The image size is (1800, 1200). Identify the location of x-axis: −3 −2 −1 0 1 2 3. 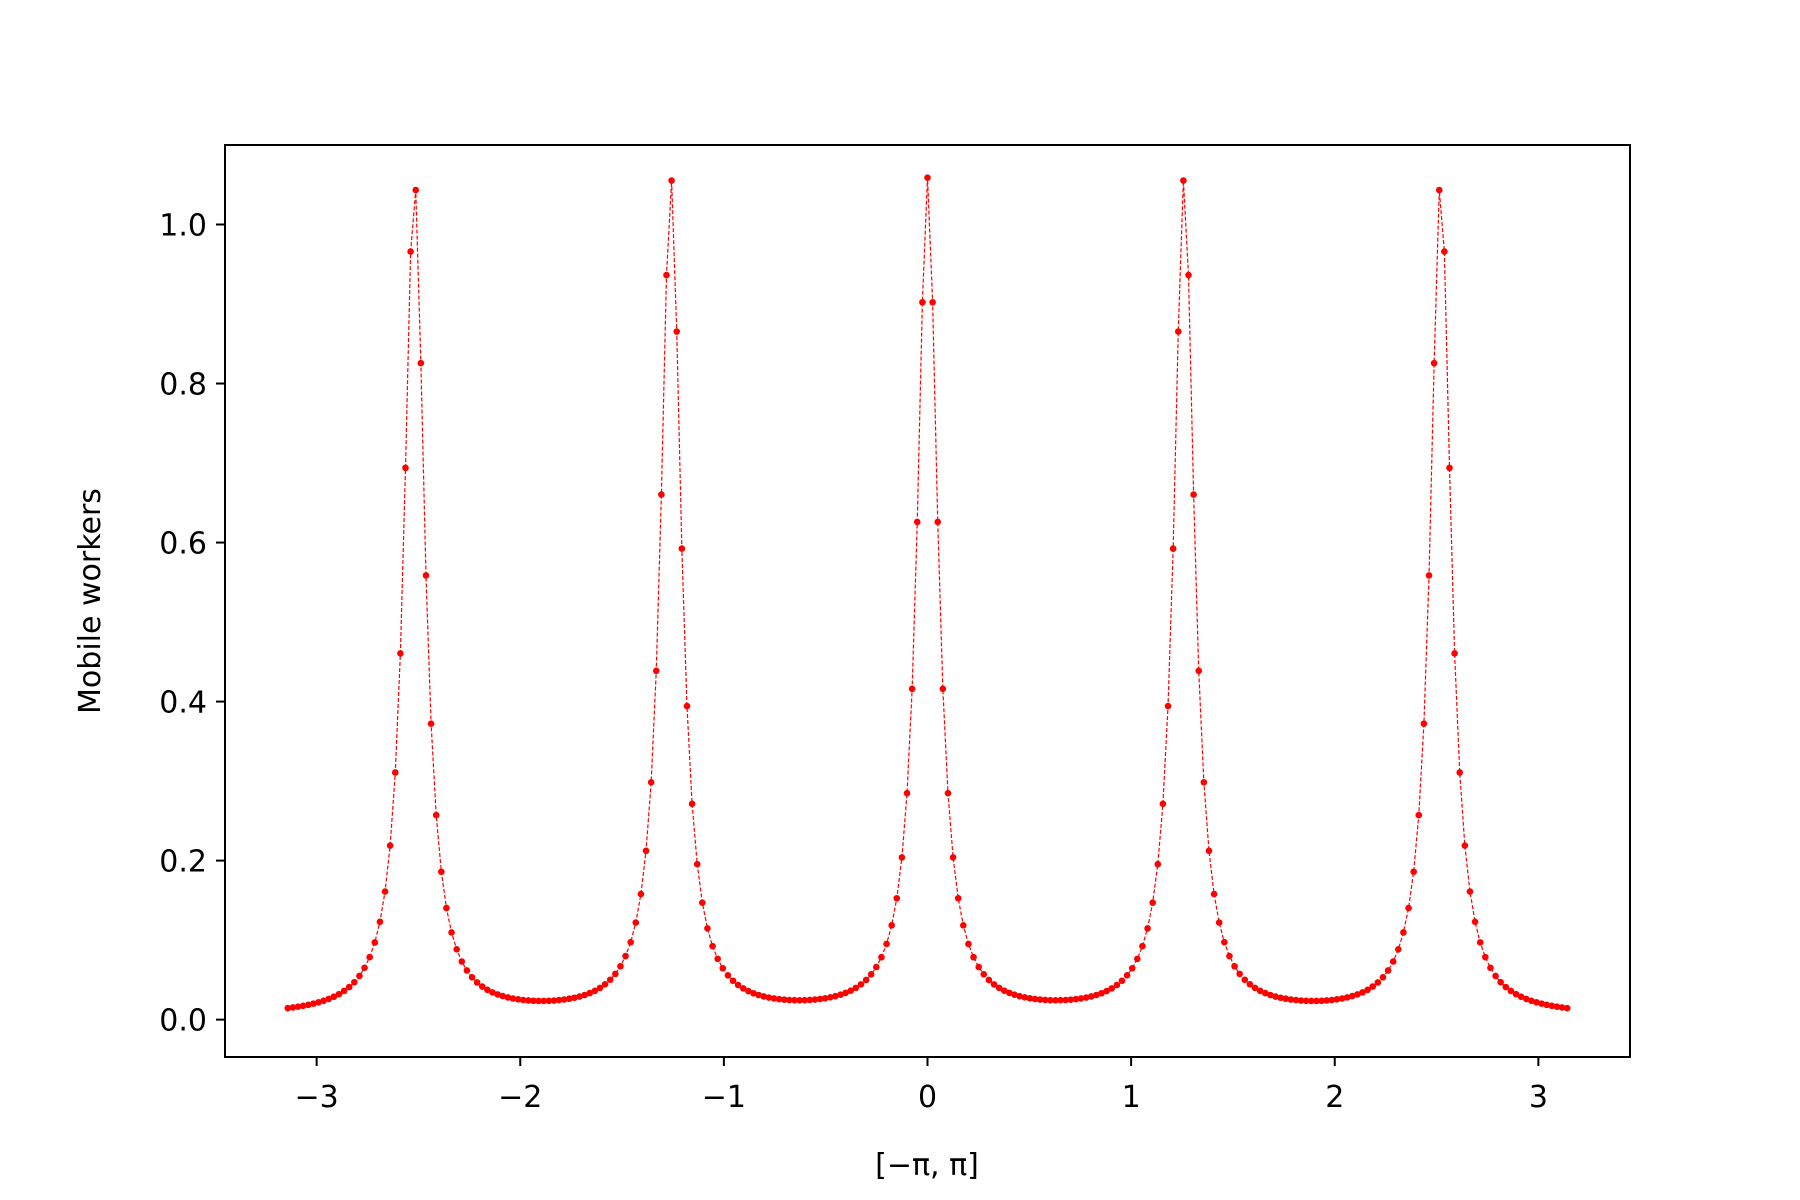
(921, 1086).